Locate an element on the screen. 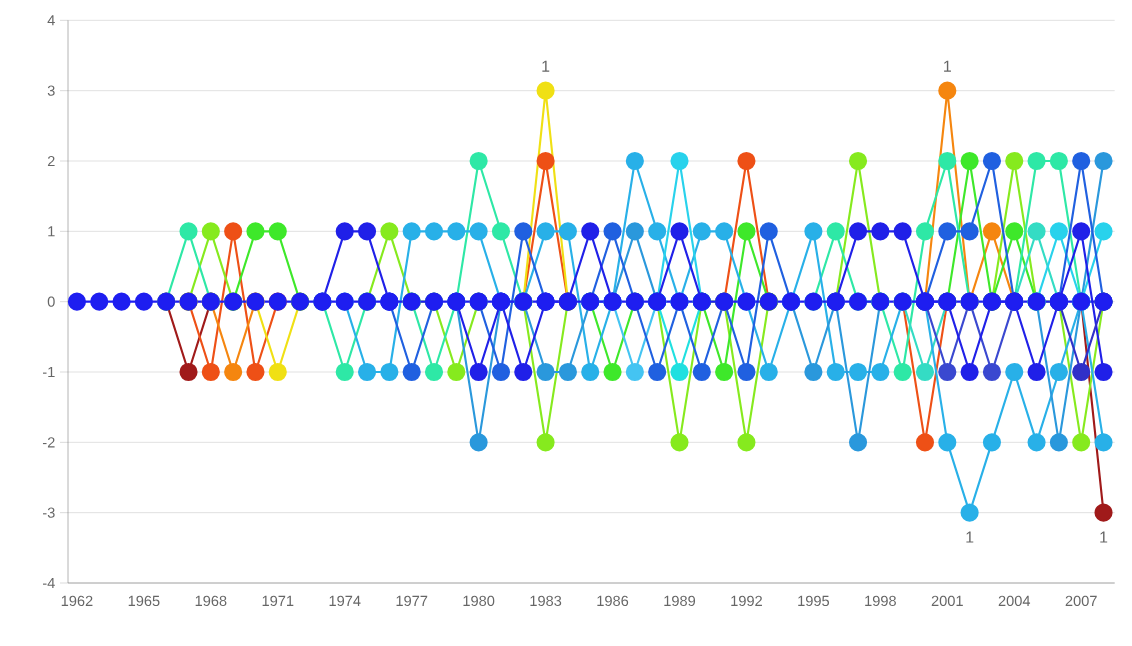 The height and width of the screenshot is (646, 1132). y-tick-label: -4 is located at coordinates (48, 583).